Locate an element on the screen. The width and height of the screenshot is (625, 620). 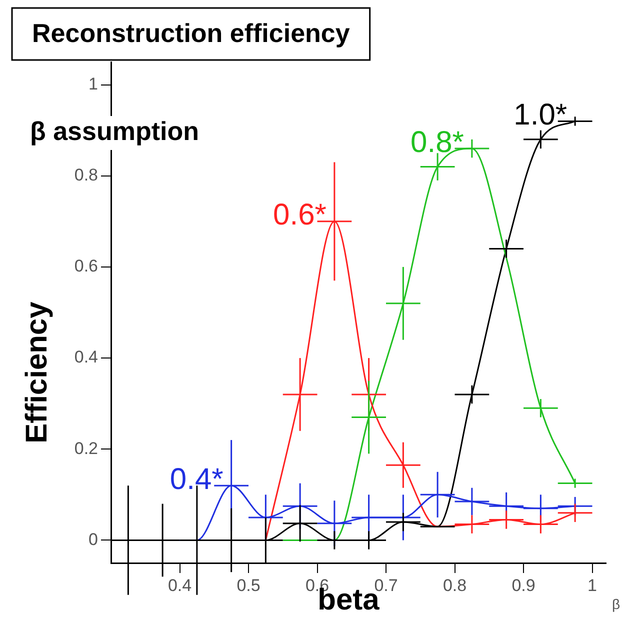
series-label: 0.8* is located at coordinates (437, 142).